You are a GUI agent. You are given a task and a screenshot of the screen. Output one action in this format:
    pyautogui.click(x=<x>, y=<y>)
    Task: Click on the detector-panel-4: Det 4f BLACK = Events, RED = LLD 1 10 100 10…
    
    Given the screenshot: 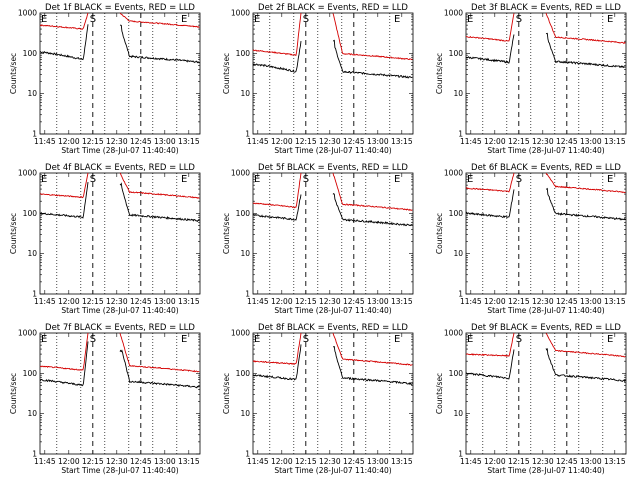 What is the action you would take?
    pyautogui.click(x=105, y=239)
    